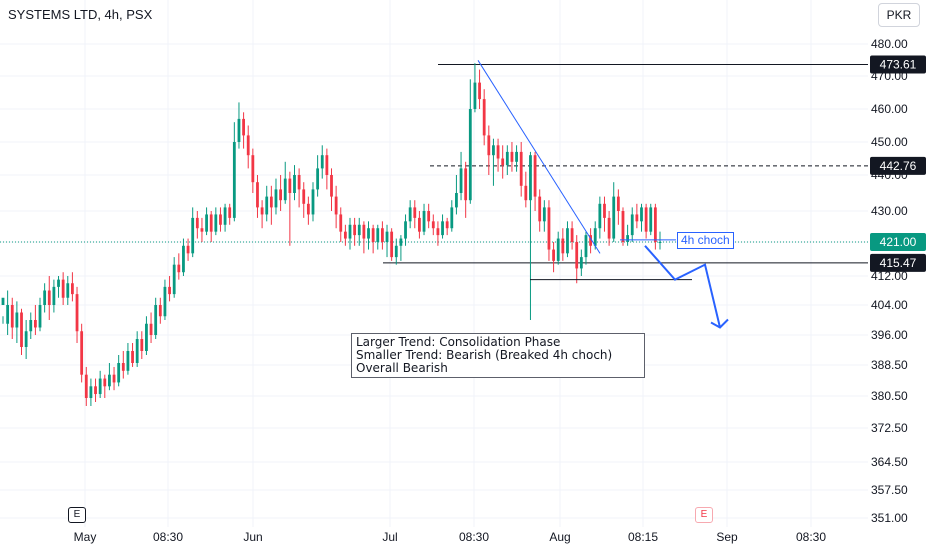  What do you see at coordinates (539, 157) in the screenshot?
I see `downtrend-line` at bounding box center [539, 157].